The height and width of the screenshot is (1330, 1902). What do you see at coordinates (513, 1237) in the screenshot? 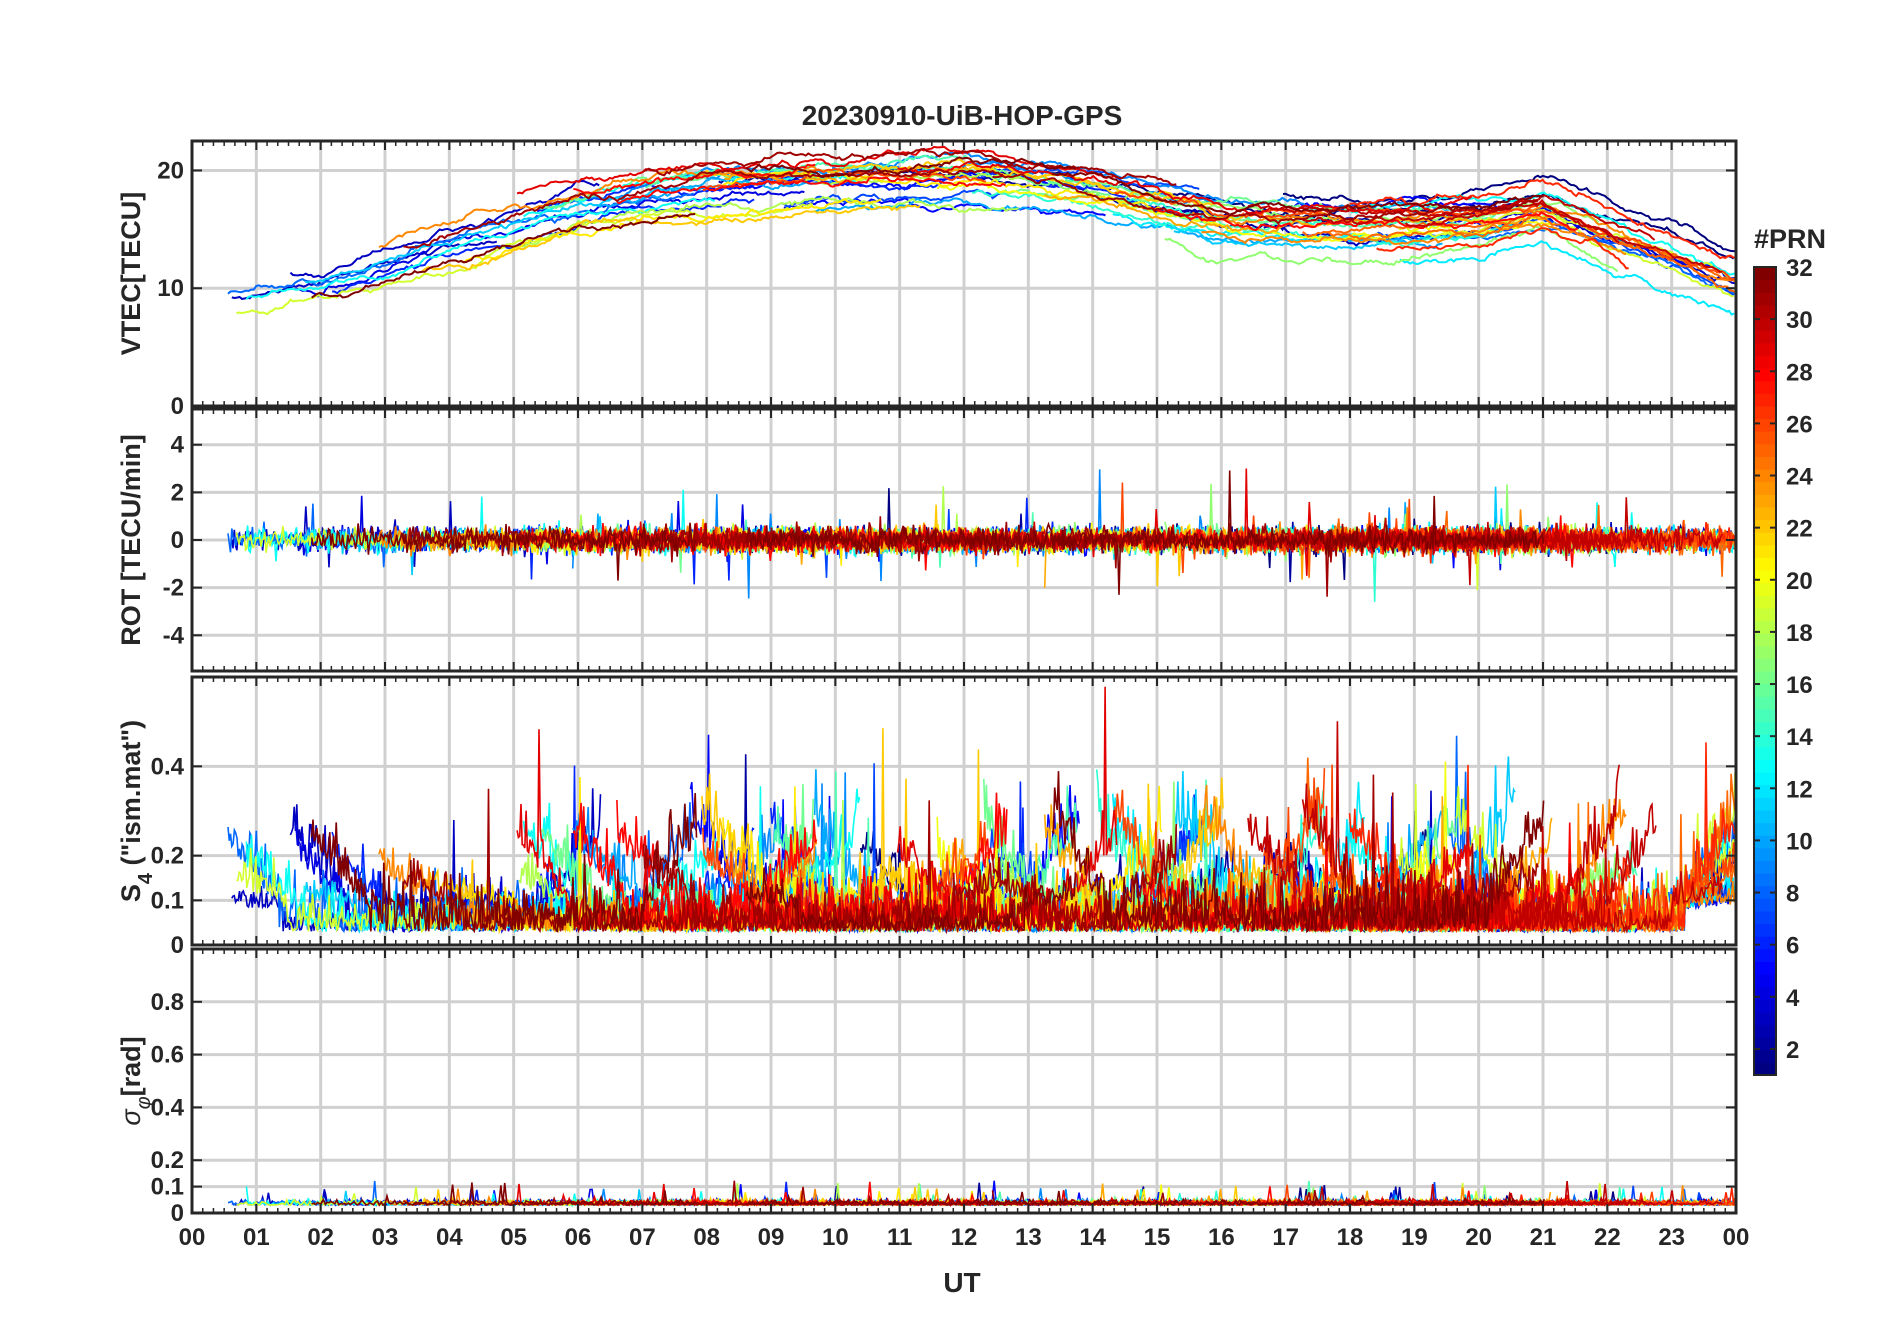
I see `x-tick-label: 05` at bounding box center [513, 1237].